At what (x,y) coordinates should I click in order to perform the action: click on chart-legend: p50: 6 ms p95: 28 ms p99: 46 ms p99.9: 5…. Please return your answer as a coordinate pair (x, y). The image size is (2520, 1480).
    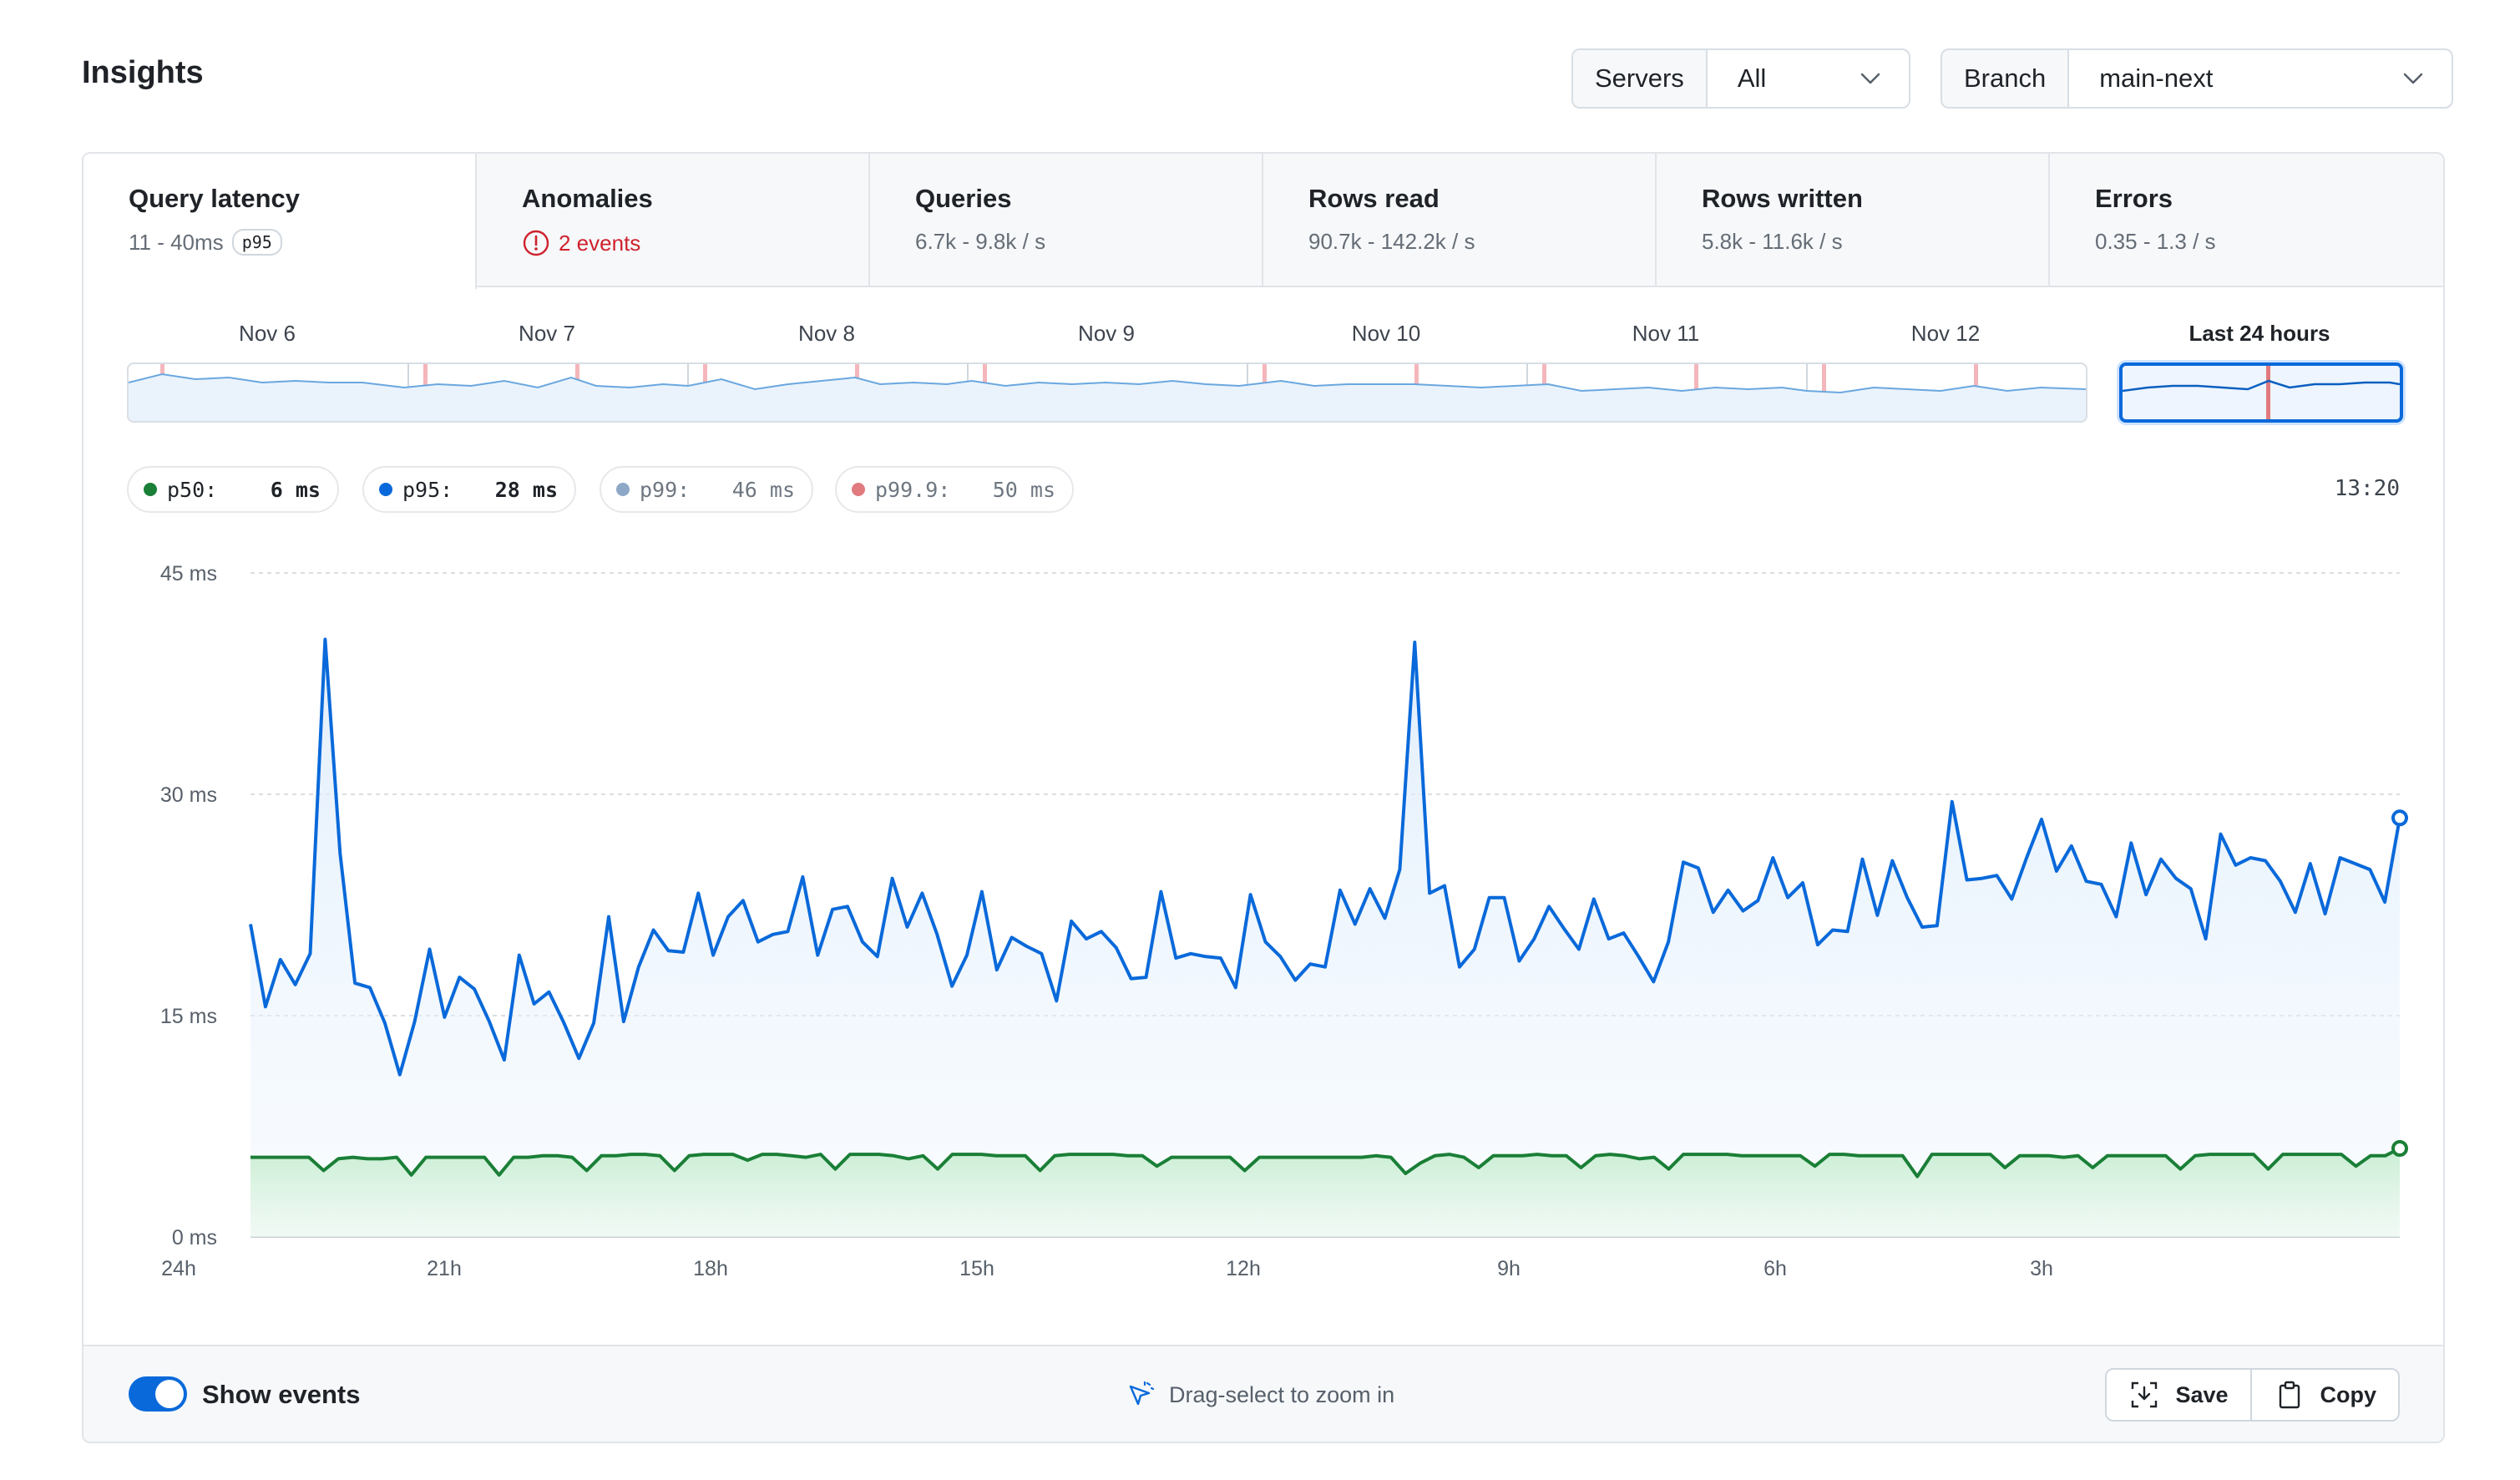
    Looking at the image, I should click on (1263, 491).